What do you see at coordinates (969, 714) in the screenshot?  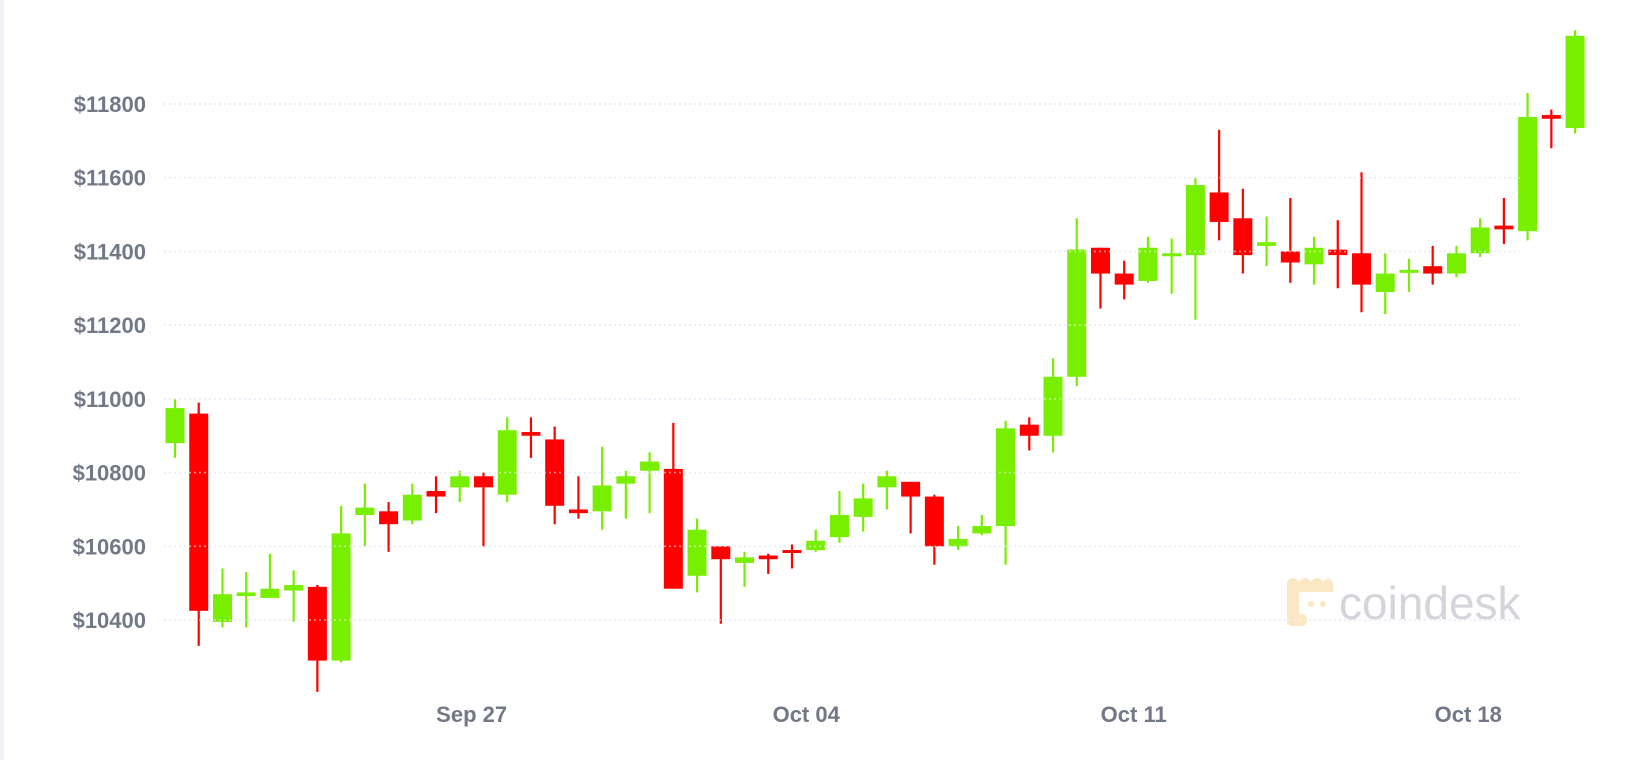 I see `x-axis: Sep 27 Oct 04 Oct 11 Oct 18` at bounding box center [969, 714].